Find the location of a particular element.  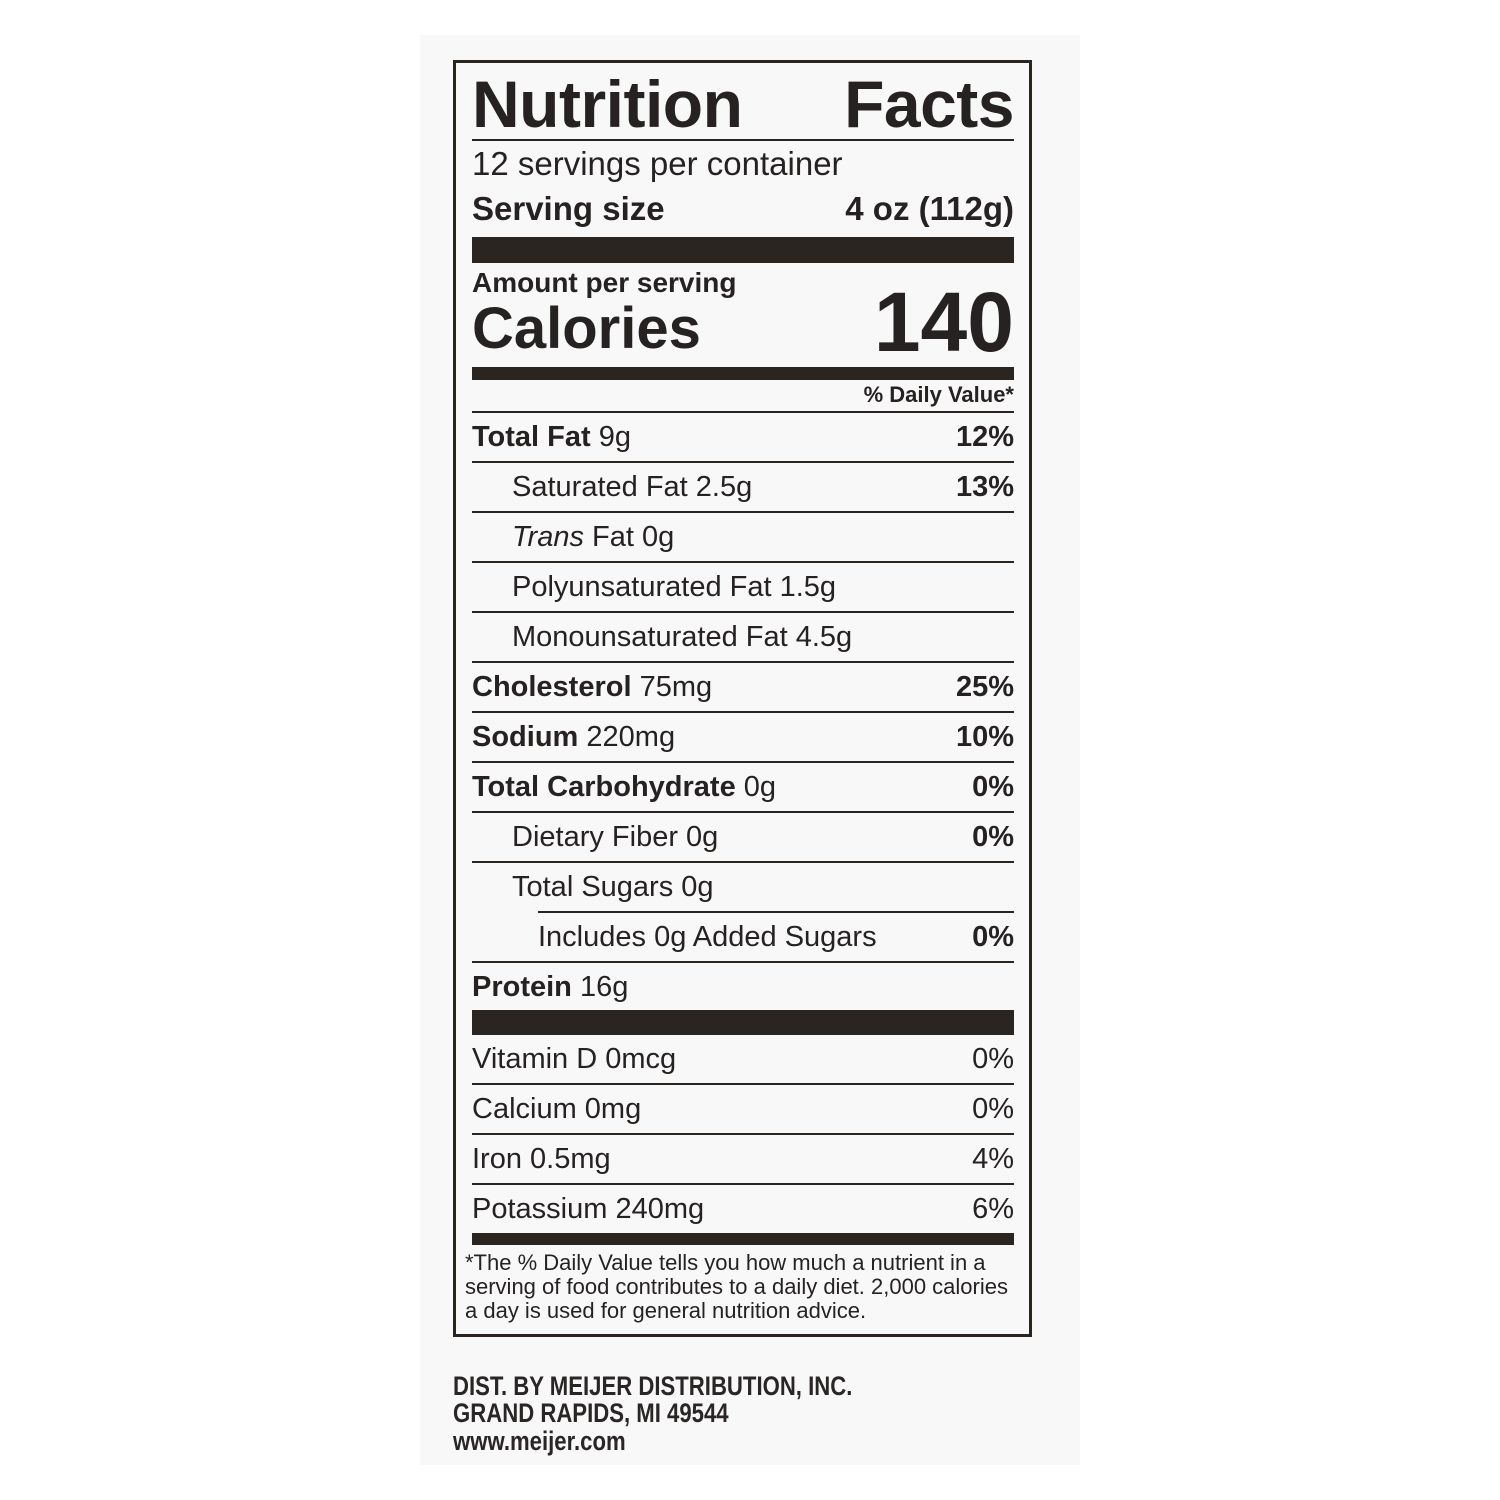

nutrient-text: Includes 0g Added Sugars is located at coordinates (707, 937).